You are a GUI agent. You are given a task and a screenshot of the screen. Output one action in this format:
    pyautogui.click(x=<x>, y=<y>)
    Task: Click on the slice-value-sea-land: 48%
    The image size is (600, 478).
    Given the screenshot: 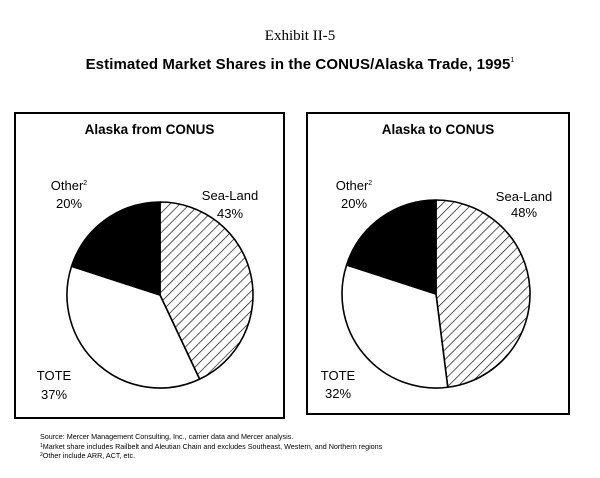 What is the action you would take?
    pyautogui.click(x=524, y=212)
    